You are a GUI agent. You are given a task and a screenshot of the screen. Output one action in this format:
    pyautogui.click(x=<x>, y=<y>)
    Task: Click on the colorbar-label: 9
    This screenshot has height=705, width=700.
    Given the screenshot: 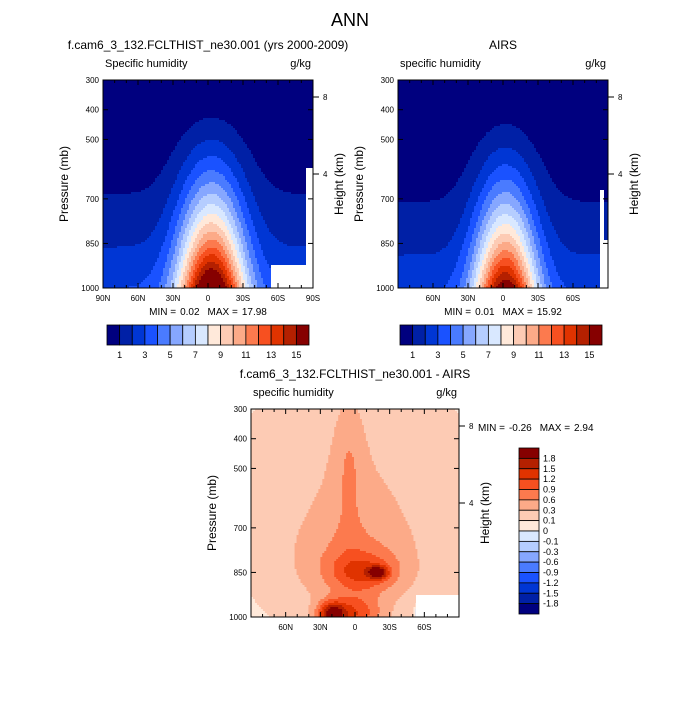 What is the action you would take?
    pyautogui.click(x=513, y=355)
    